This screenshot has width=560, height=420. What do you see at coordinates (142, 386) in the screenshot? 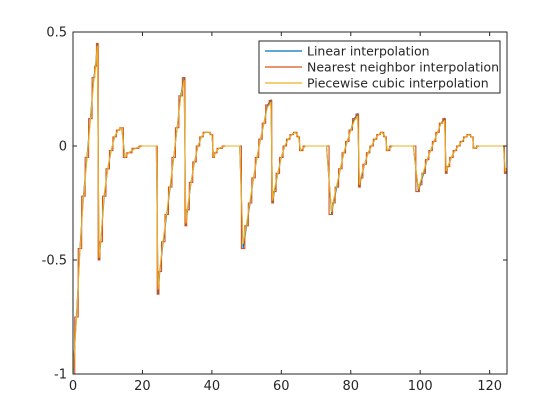
I see `x-tick-label: 20` at bounding box center [142, 386].